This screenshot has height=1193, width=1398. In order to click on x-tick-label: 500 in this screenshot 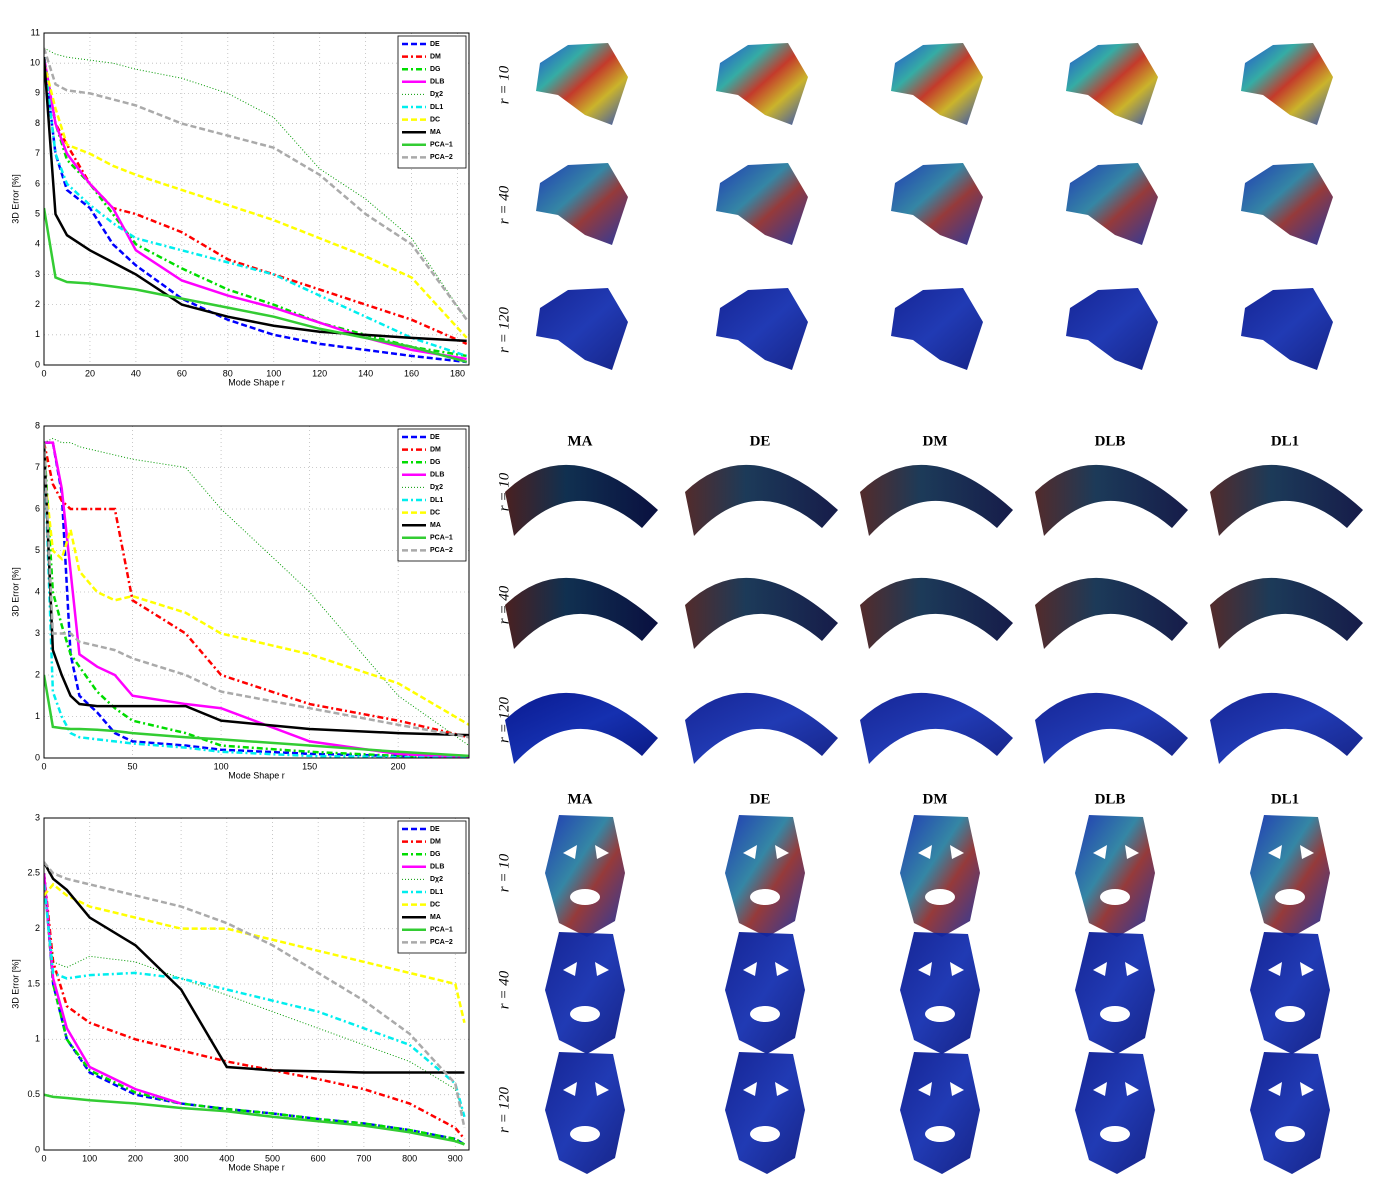, I will do `click(272, 1158)`.